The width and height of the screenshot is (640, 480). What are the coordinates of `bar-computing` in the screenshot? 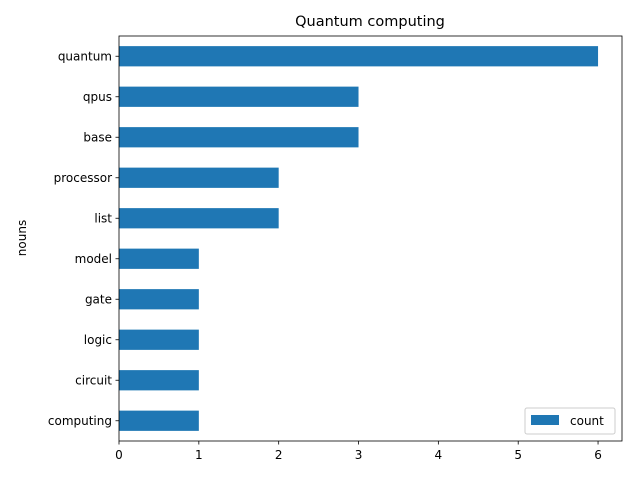 It's located at (159, 420).